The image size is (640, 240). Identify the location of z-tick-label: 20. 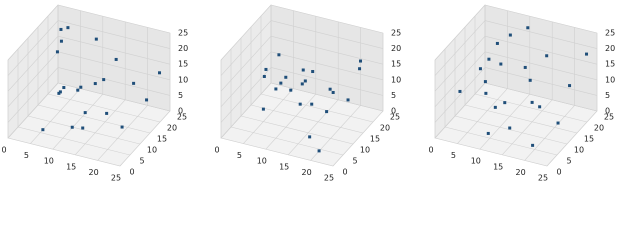
(183, 48).